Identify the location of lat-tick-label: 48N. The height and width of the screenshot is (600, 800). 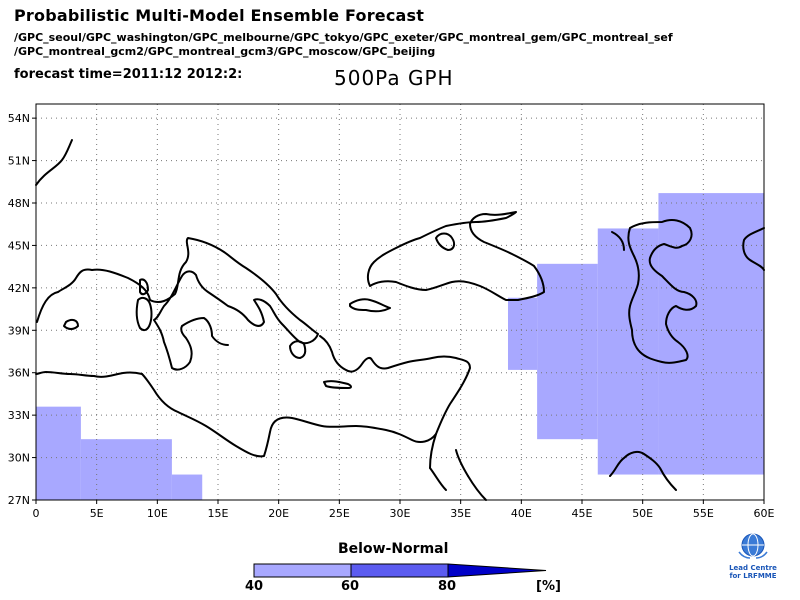
(19, 203).